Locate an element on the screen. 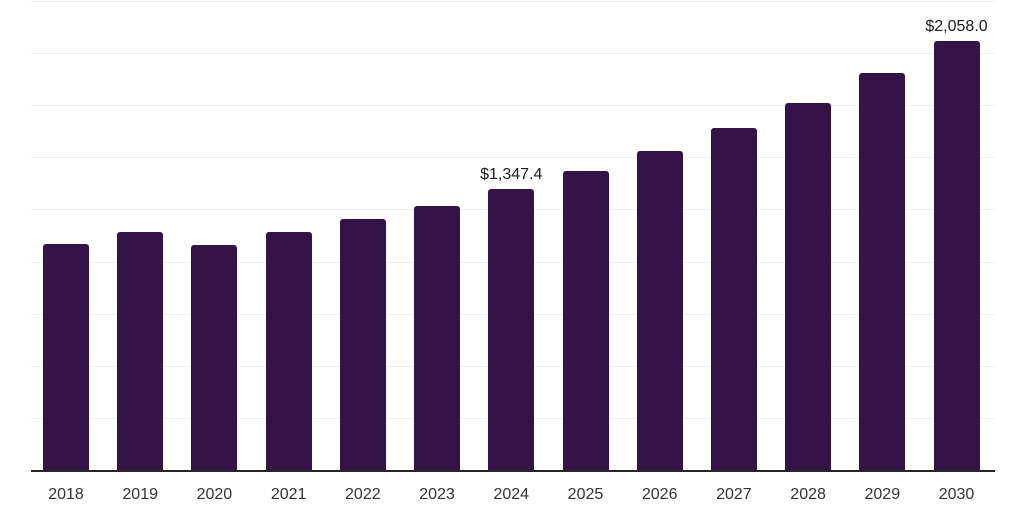 This screenshot has width=1024, height=512. bar-2020 is located at coordinates (214, 357).